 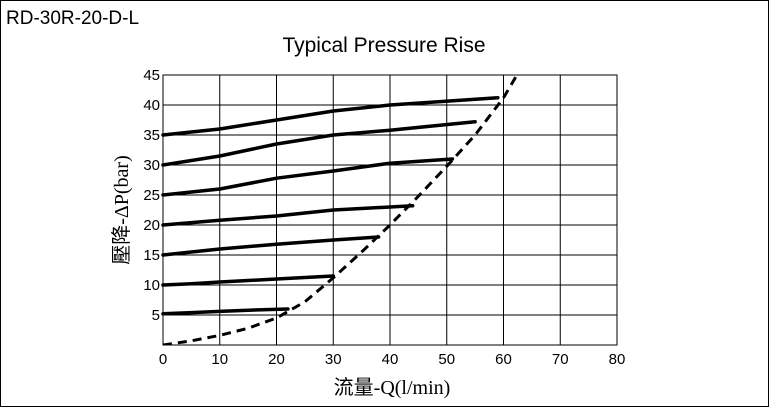 What do you see at coordinates (383, 45) in the screenshot?
I see `chart-title: Typical Pressure Rise` at bounding box center [383, 45].